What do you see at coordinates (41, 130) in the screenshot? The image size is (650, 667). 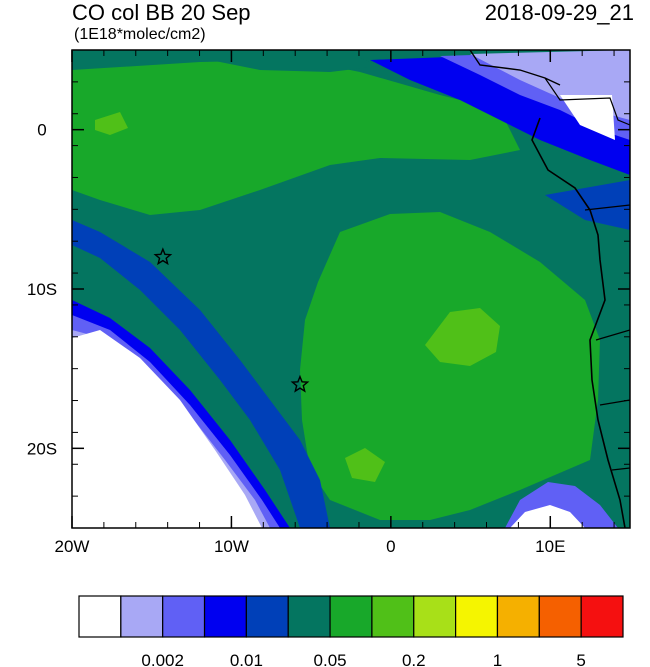 I see `y-tick-label: 0` at bounding box center [41, 130].